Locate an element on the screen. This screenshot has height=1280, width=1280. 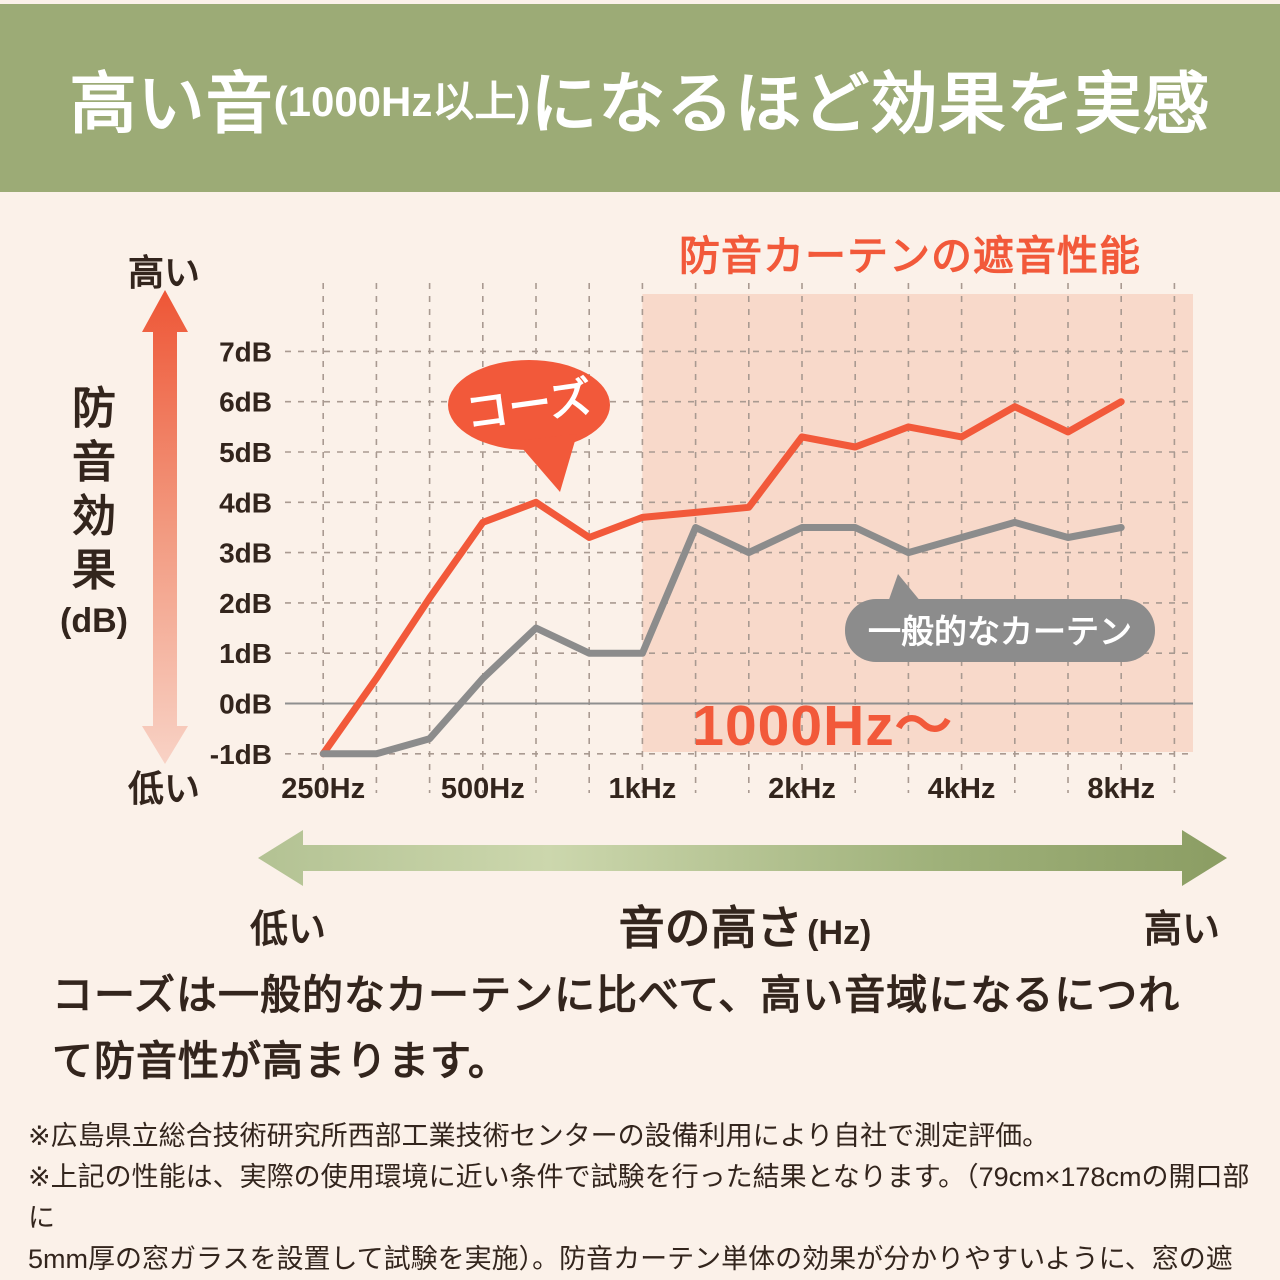
general-pill-label: 一般的なカーテン is located at coordinates (1000, 631).